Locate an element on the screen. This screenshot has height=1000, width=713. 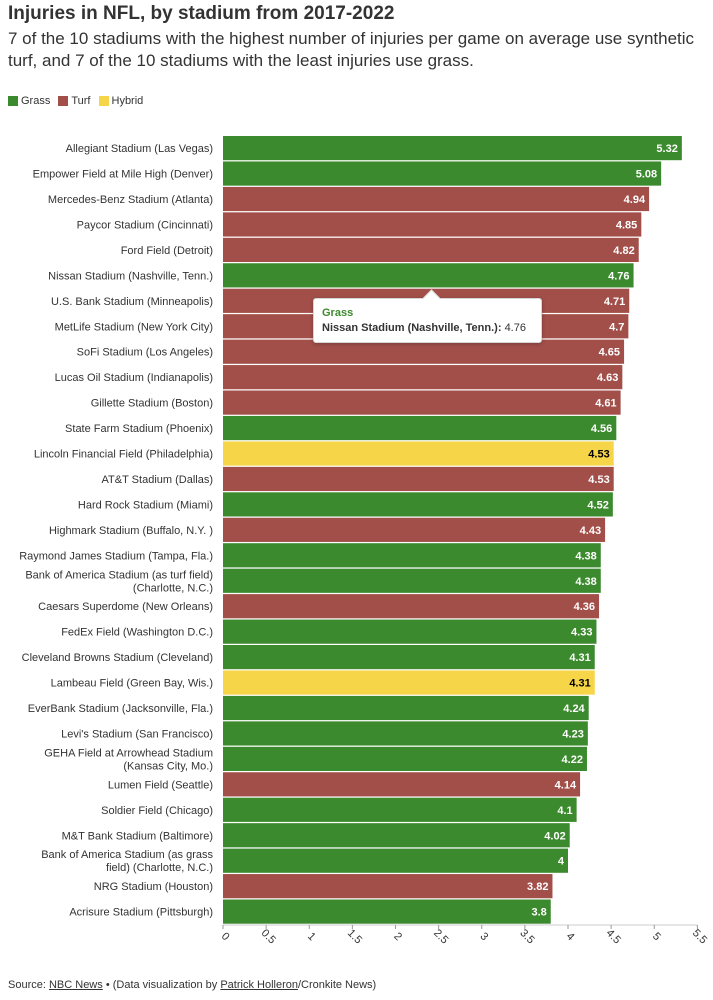
x-tick-label: 5.5 is located at coordinates (699, 936).